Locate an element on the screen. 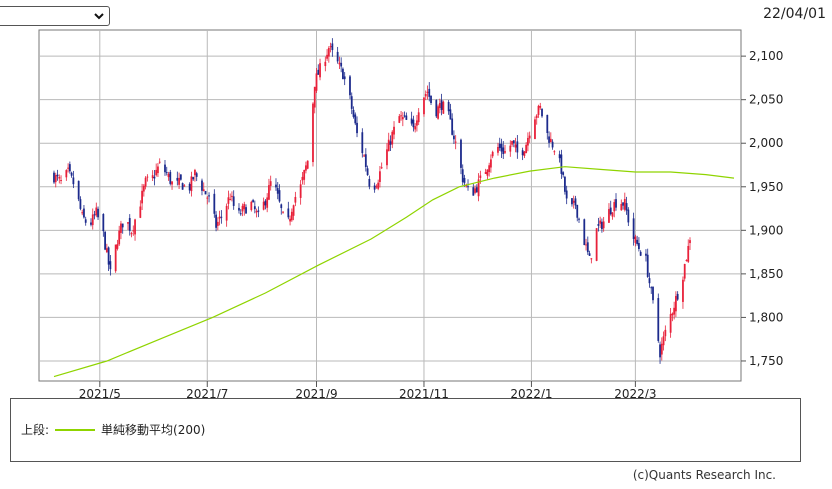 The width and height of the screenshot is (832, 489). x-tick-label: 2022/3 is located at coordinates (635, 393).